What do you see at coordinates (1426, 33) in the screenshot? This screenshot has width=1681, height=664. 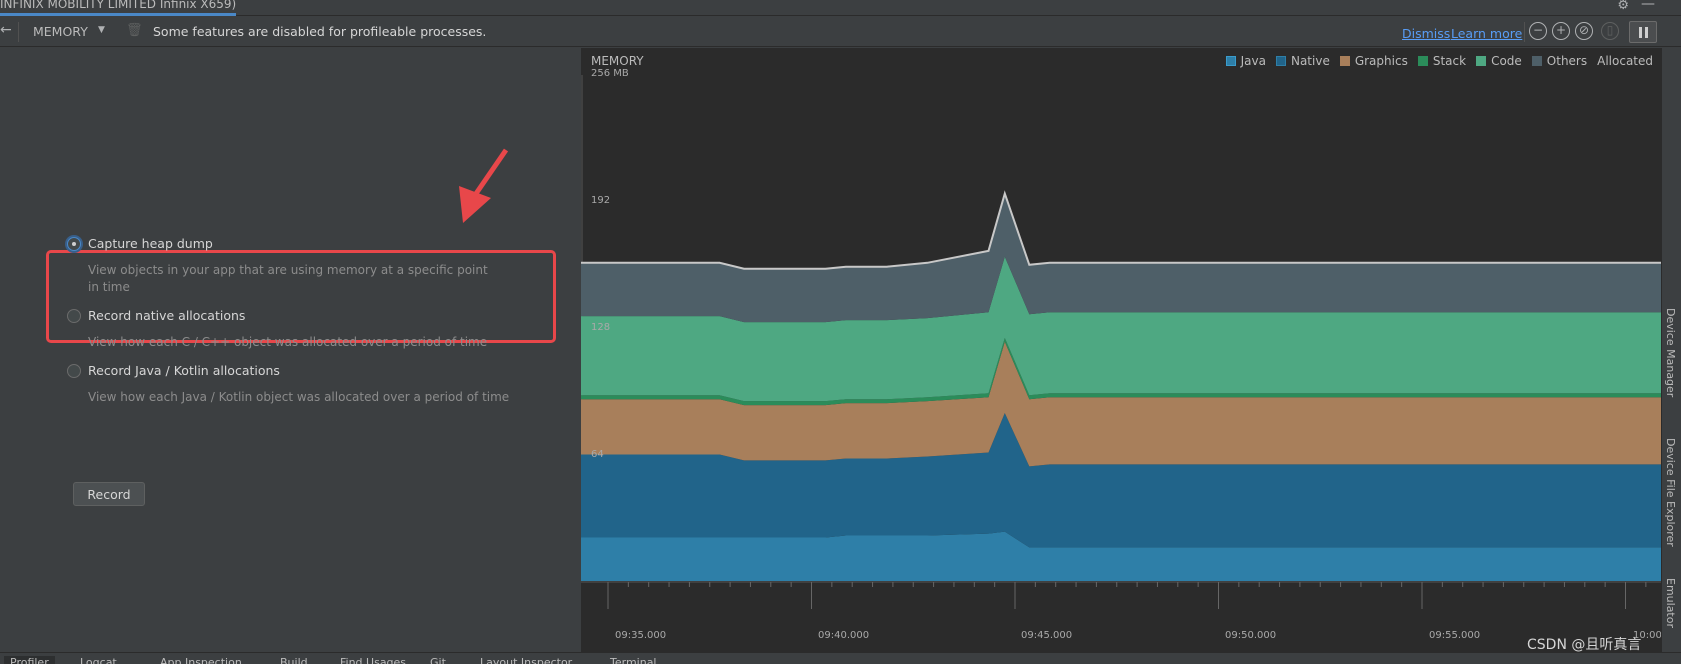 I see `dismiss-link: Dismiss` at bounding box center [1426, 33].